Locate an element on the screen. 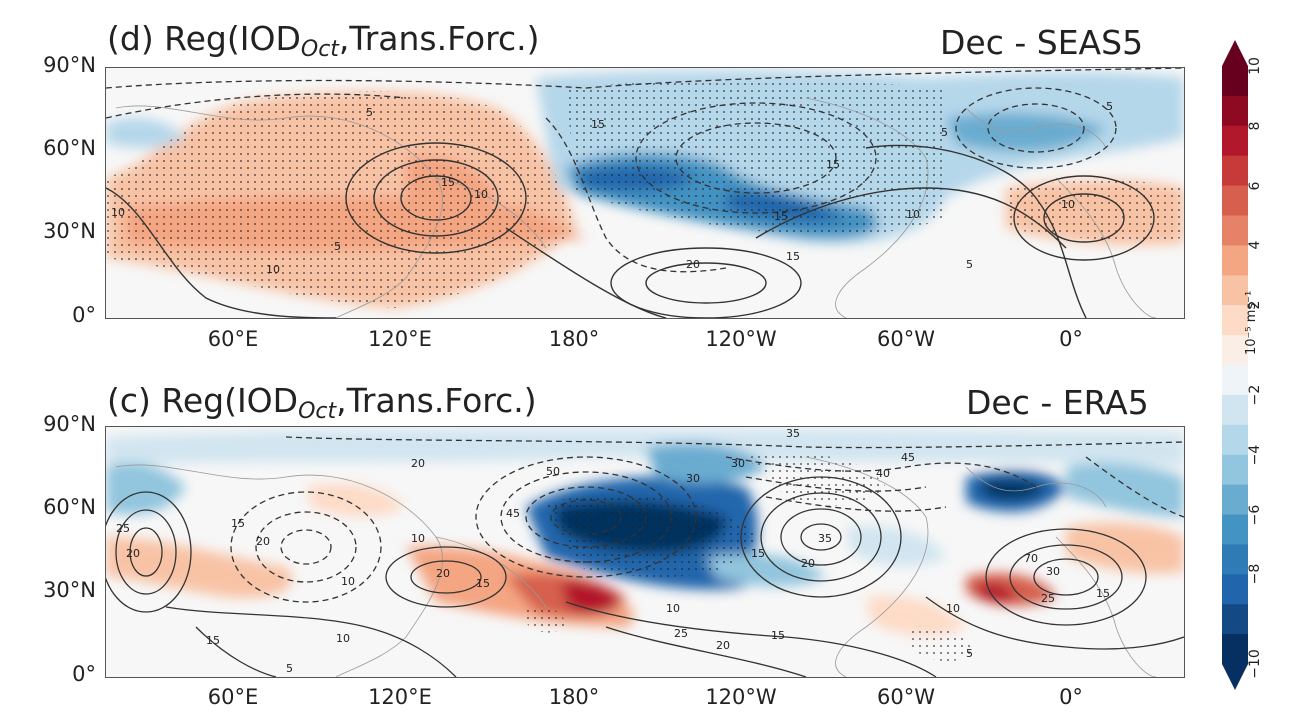 This screenshot has width=1300, height=728. x-tick-label: 180° is located at coordinates (574, 339).